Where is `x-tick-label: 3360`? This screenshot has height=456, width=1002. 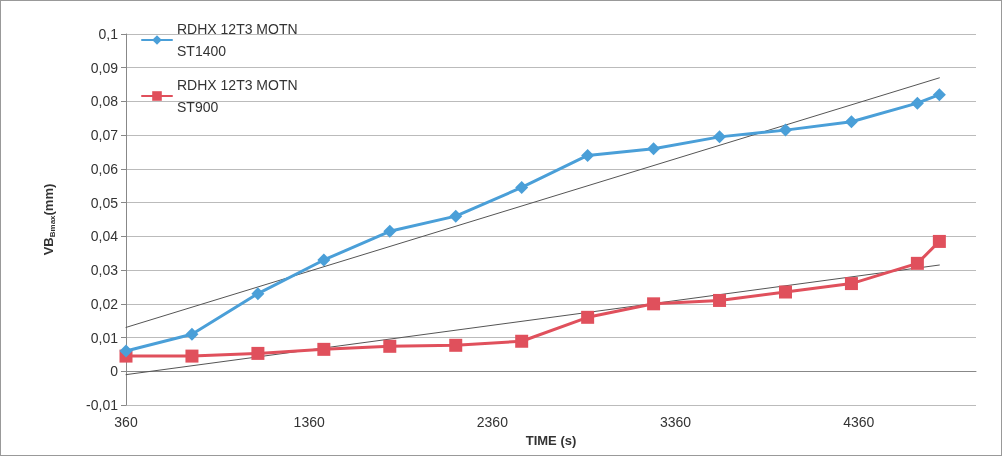
x-tick-label: 3360 is located at coordinates (675, 422).